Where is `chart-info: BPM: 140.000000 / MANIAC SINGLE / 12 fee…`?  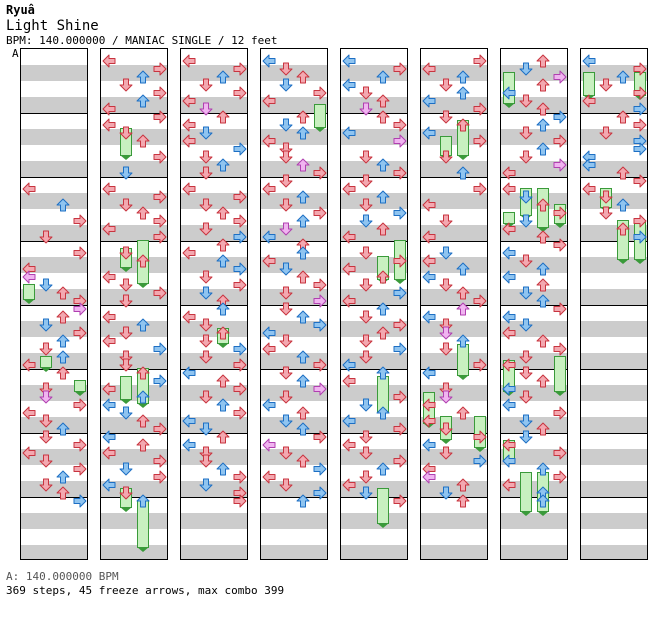 chart-info: BPM: 140.000000 / MANIAC SINGLE / 12 fee… is located at coordinates (142, 40).